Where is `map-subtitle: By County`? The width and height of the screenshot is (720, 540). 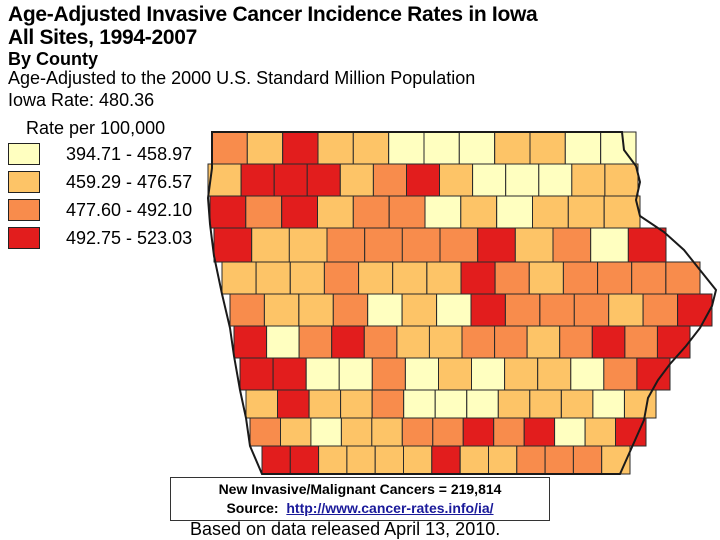 map-subtitle: By County is located at coordinates (53, 59).